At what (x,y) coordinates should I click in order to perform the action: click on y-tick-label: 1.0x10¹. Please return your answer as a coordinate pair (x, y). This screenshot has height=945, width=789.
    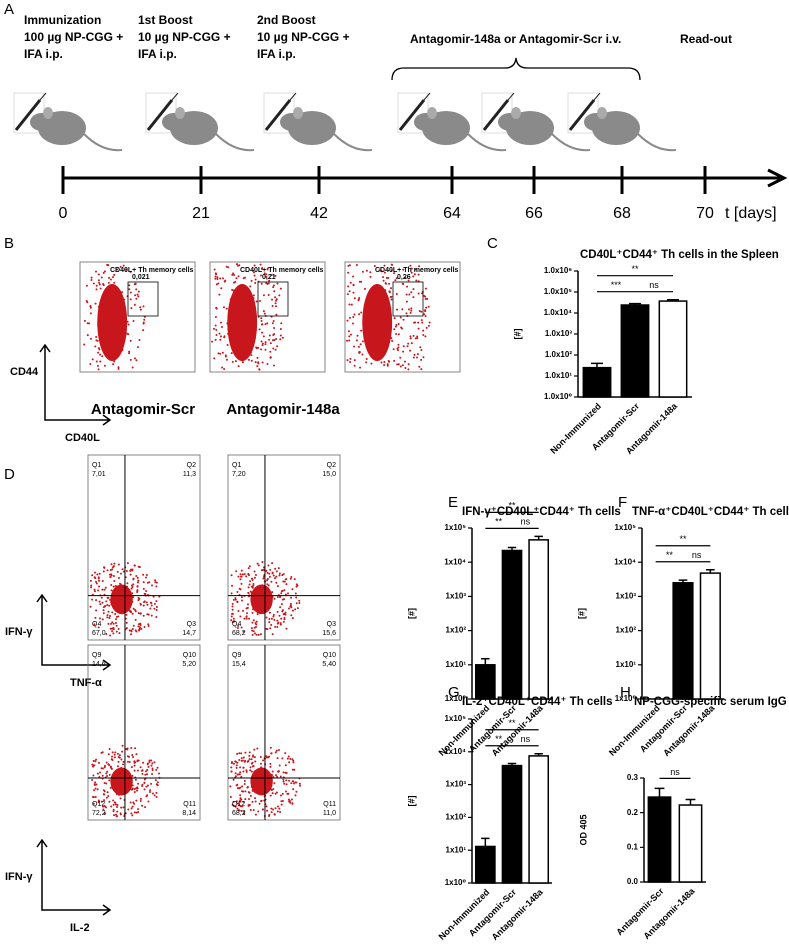
    Looking at the image, I should click on (558, 375).